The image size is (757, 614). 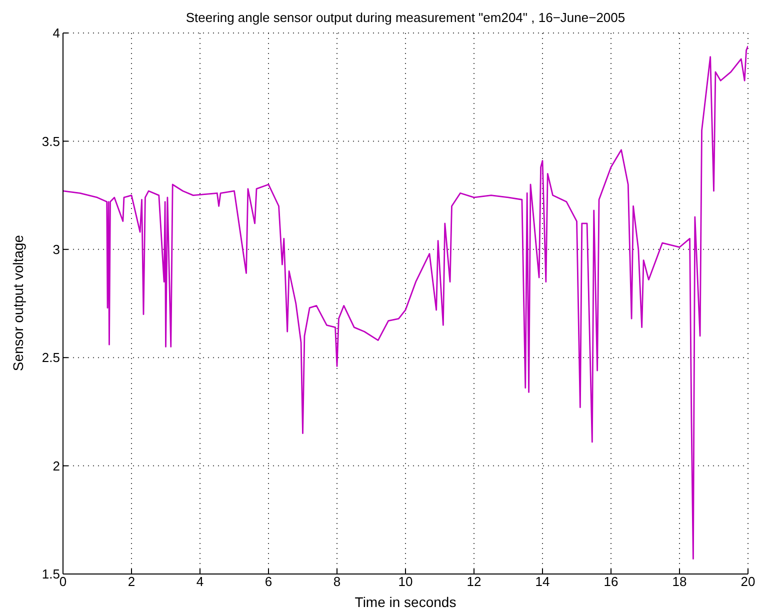 What do you see at coordinates (200, 582) in the screenshot?
I see `x-tick-label: 4` at bounding box center [200, 582].